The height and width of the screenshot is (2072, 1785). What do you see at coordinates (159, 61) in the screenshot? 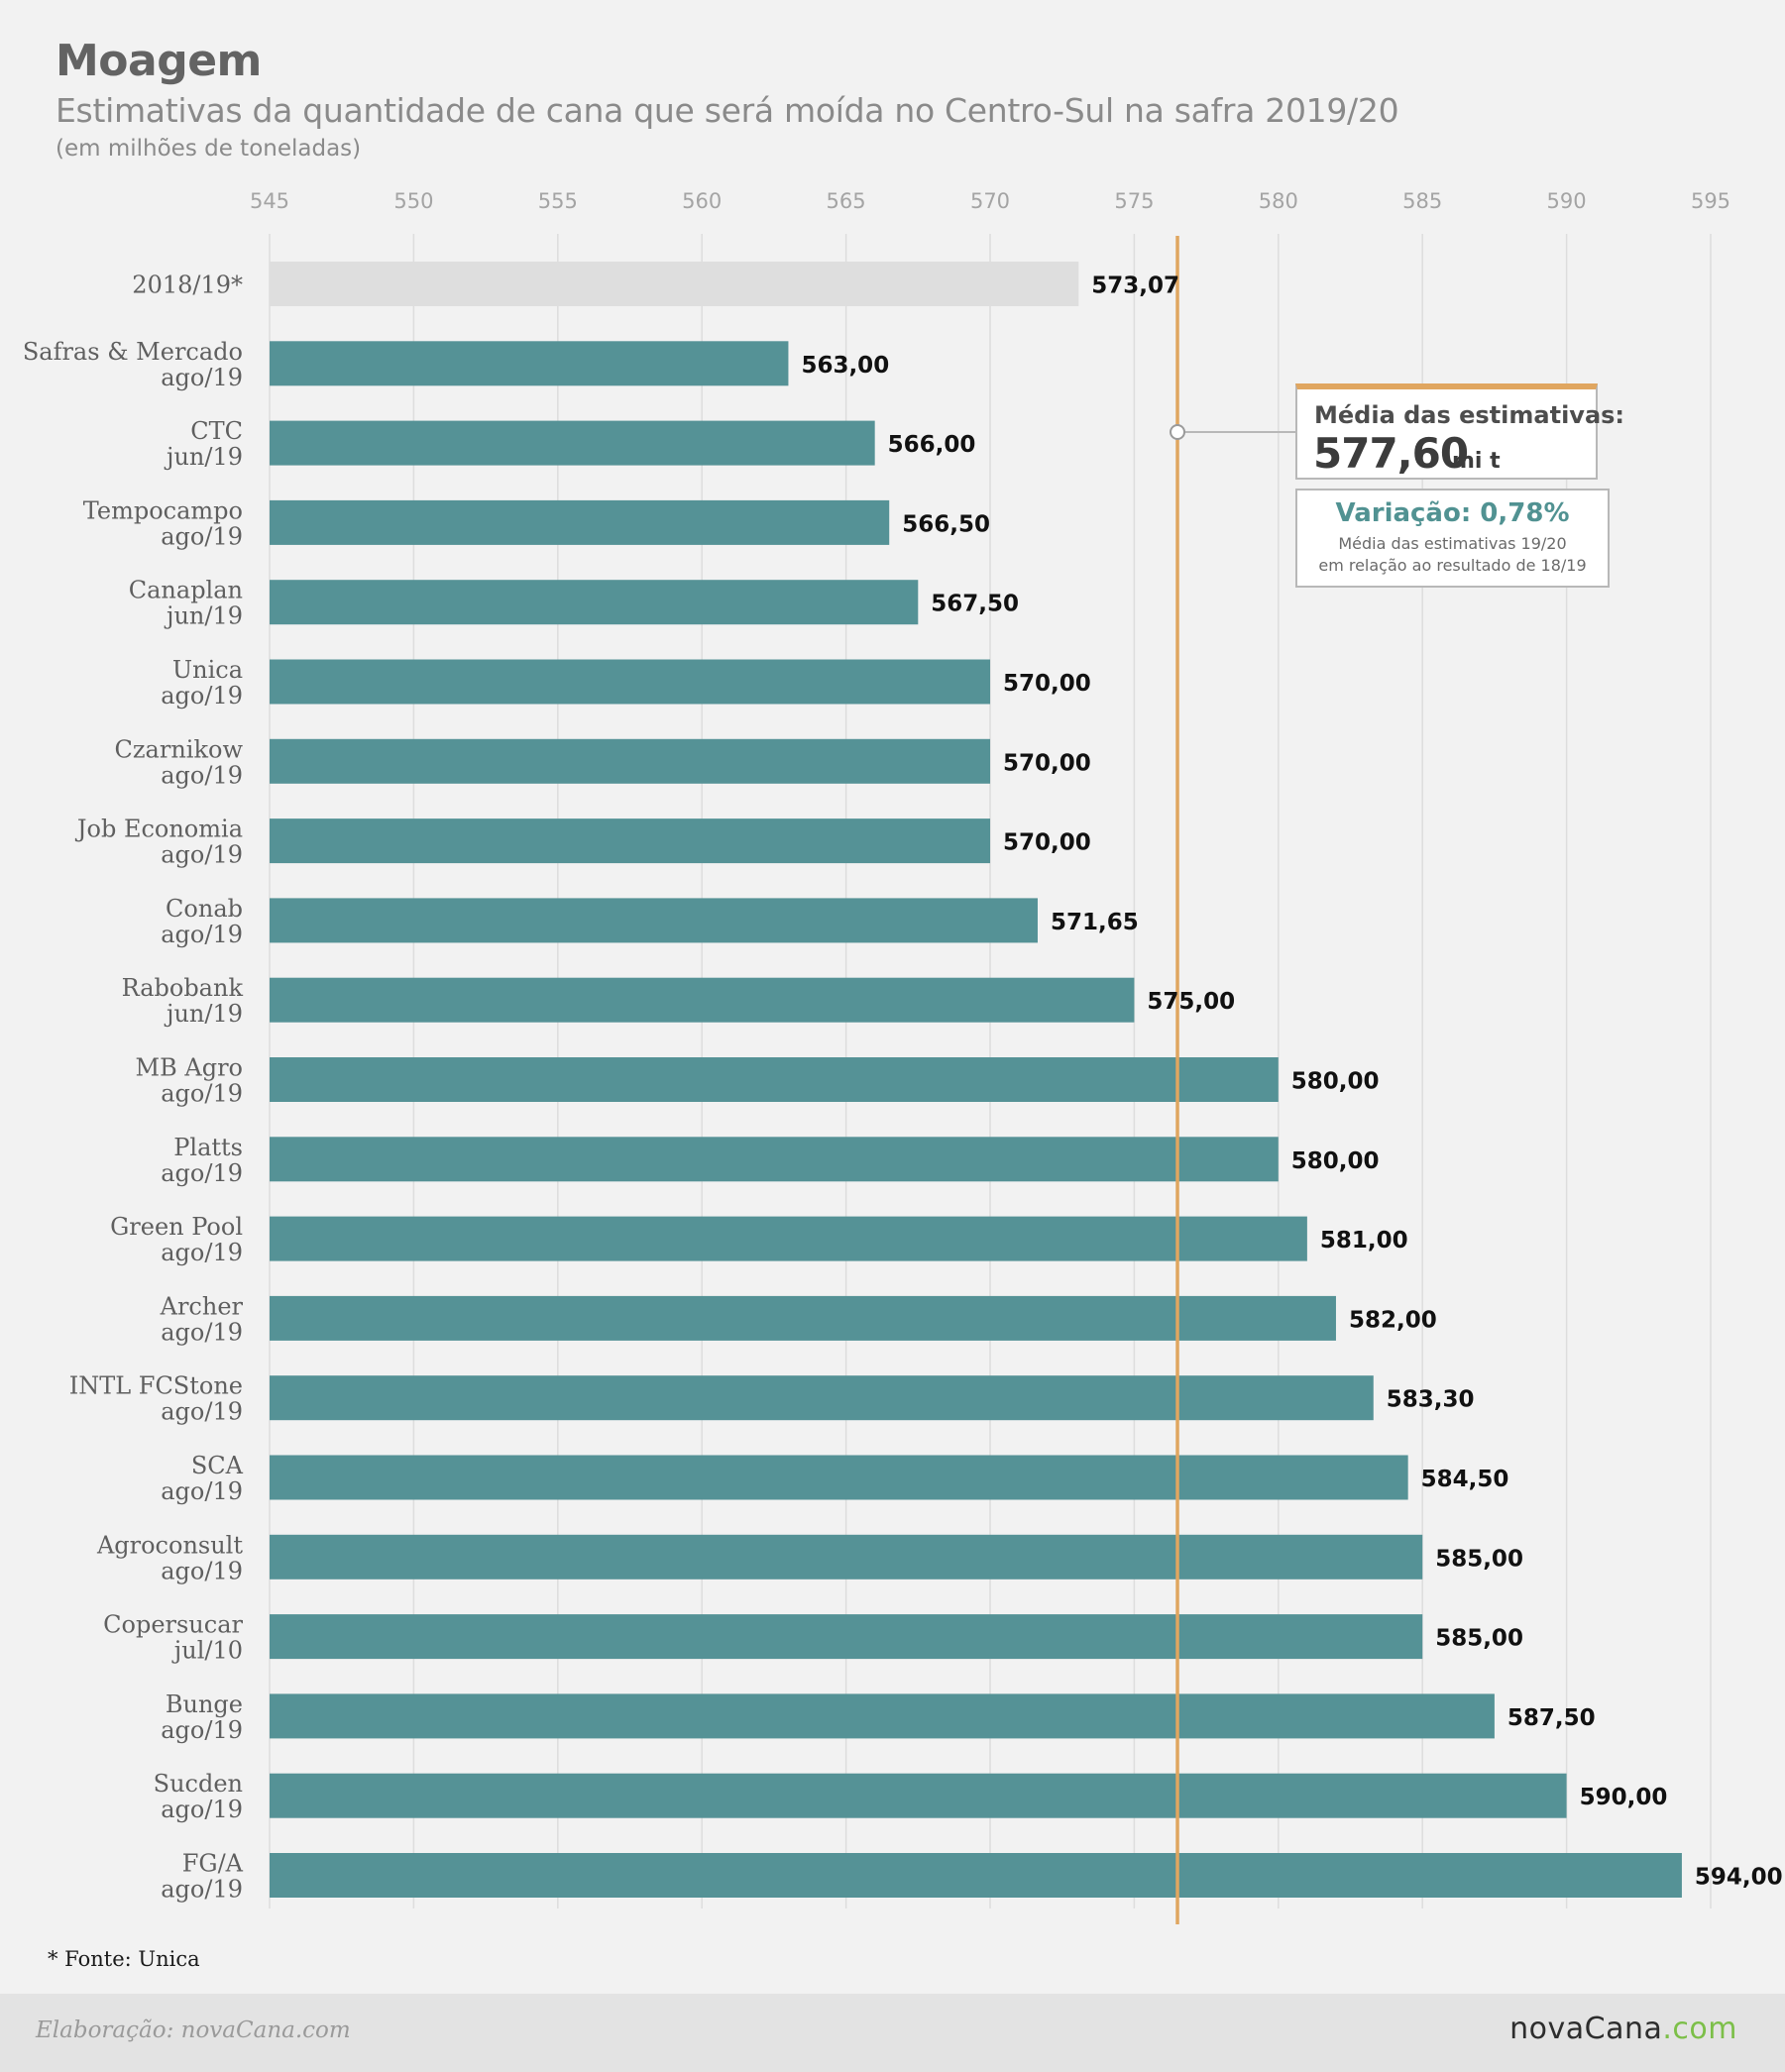
I see `chart-title: Moagem` at bounding box center [159, 61].